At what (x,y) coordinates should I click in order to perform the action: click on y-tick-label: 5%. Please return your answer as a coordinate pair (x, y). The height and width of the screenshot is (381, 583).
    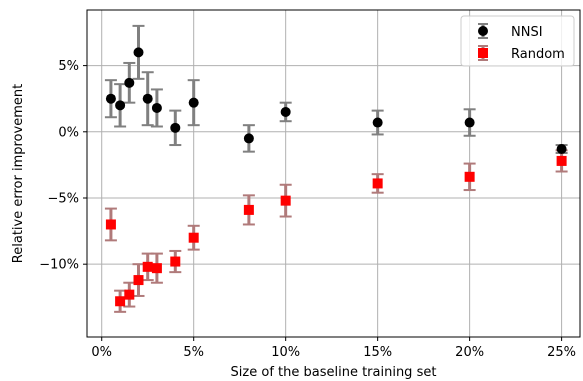
    Looking at the image, I should click on (68, 66).